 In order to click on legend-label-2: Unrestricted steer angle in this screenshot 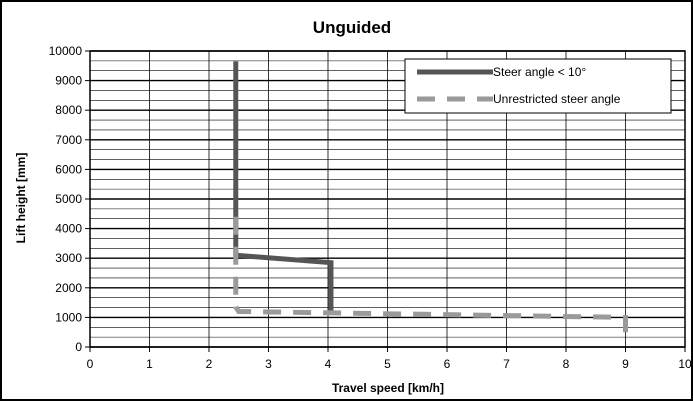, I will do `click(557, 99)`.